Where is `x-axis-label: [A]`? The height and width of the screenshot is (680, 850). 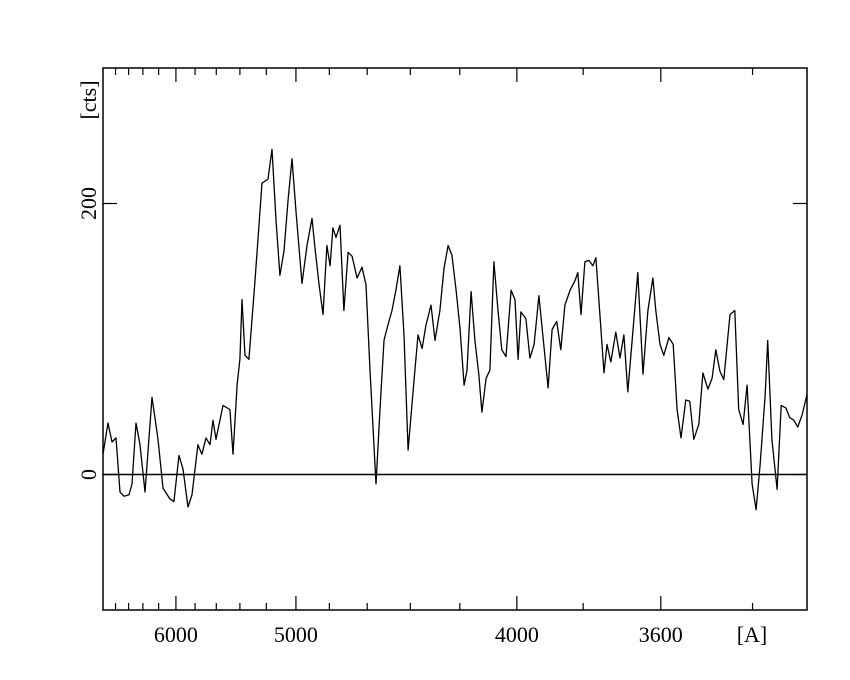
x-axis-label: [A] is located at coordinates (752, 634).